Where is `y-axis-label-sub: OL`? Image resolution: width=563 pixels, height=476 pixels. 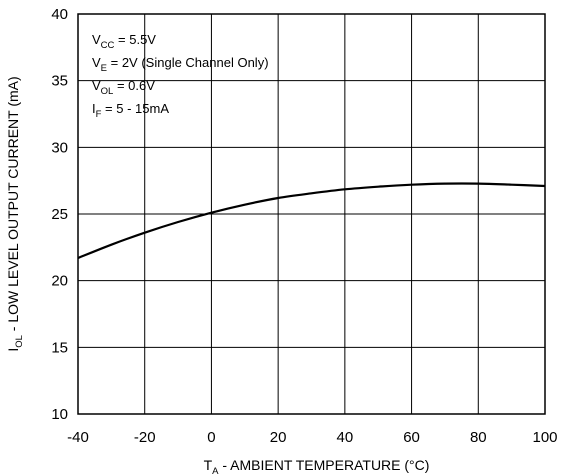 y-axis-label-sub: OL is located at coordinates (19, 341).